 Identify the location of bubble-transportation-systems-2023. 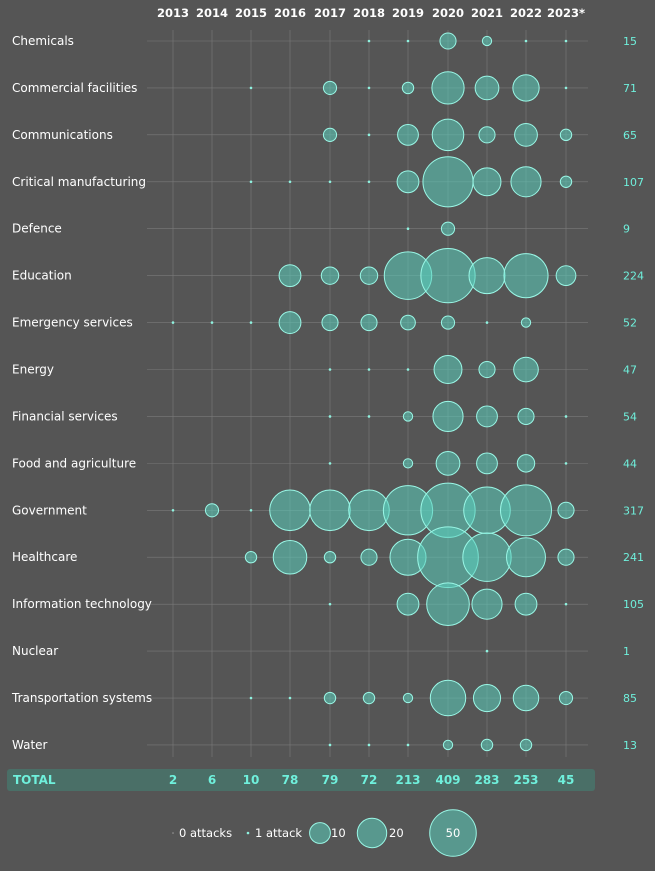
(566, 698).